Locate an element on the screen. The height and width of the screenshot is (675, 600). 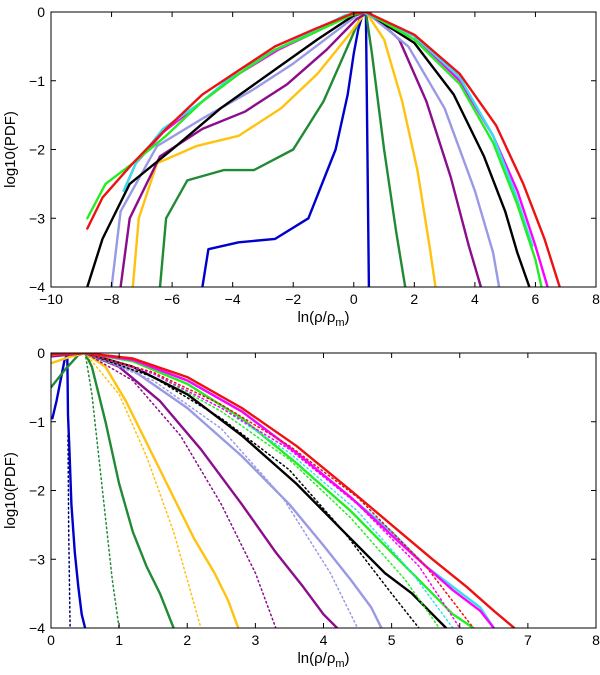
x-tick-label: −2 is located at coordinates (293, 299).